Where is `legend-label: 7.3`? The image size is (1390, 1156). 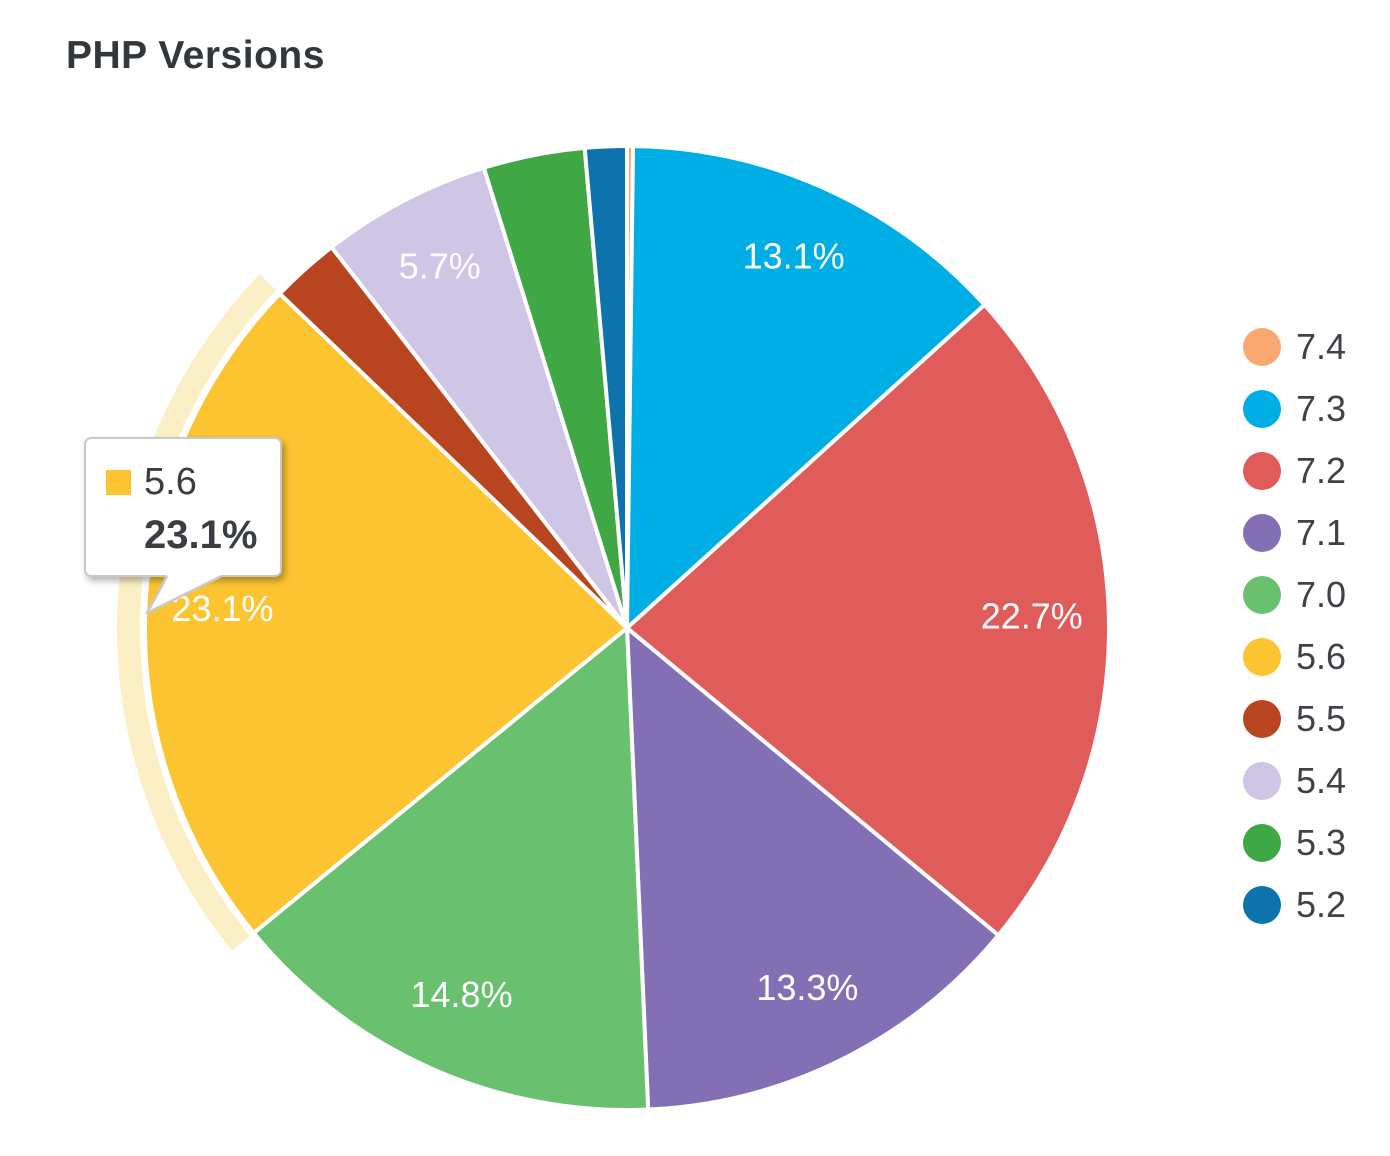 legend-label: 7.3 is located at coordinates (1321, 408).